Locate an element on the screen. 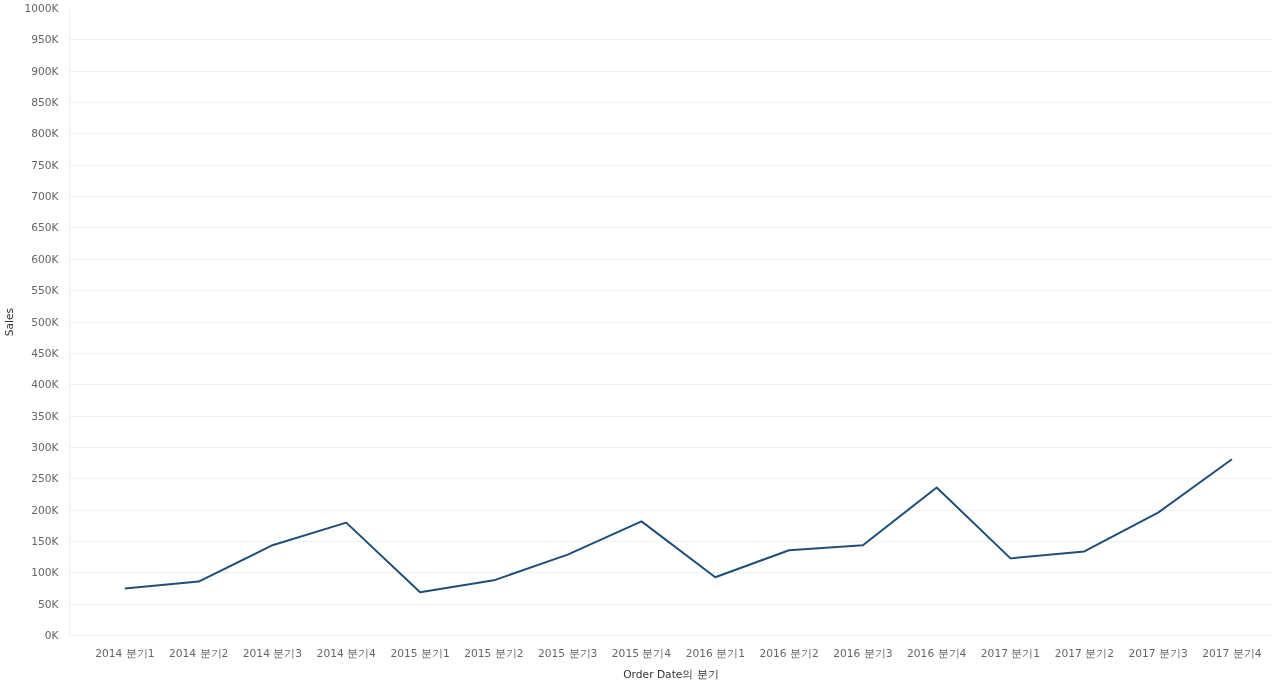 Image resolution: width=1280 pixels, height=683 pixels. y-tick-label: 100K is located at coordinates (45, 573).